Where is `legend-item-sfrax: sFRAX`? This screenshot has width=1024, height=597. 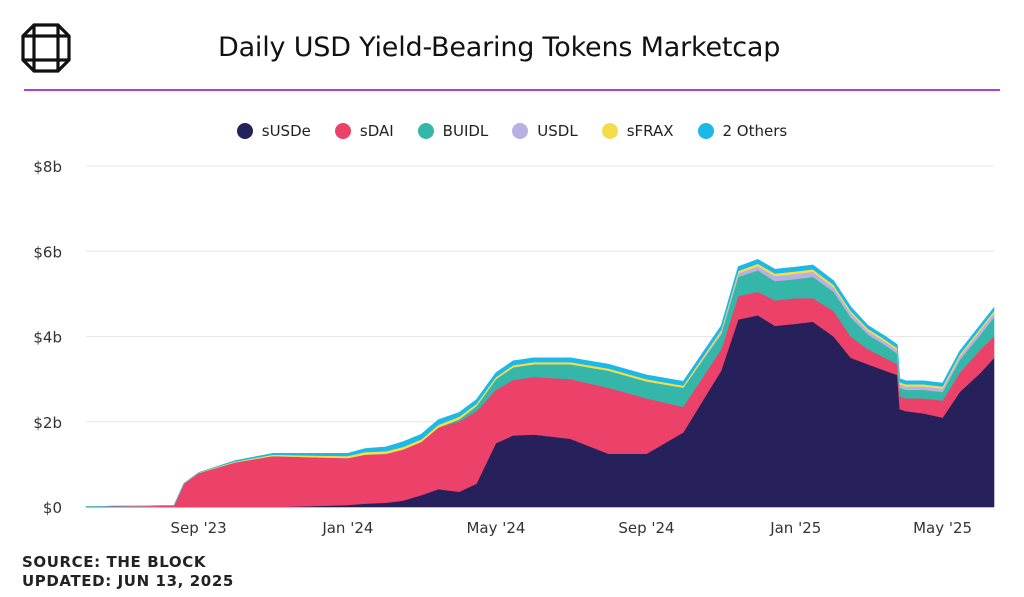 legend-item-sfrax: sFRAX is located at coordinates (637, 131).